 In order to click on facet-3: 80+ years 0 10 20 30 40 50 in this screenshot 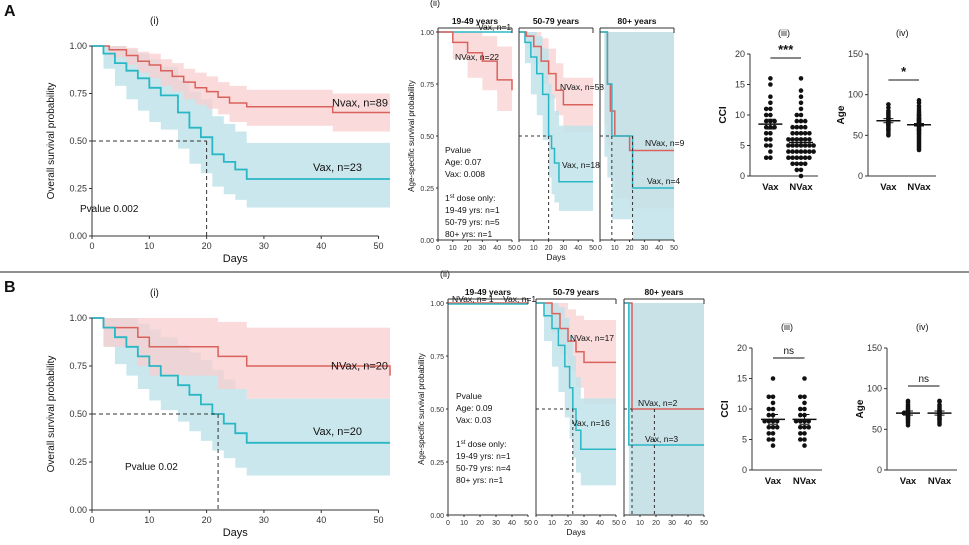, I will do `click(665, 407)`.